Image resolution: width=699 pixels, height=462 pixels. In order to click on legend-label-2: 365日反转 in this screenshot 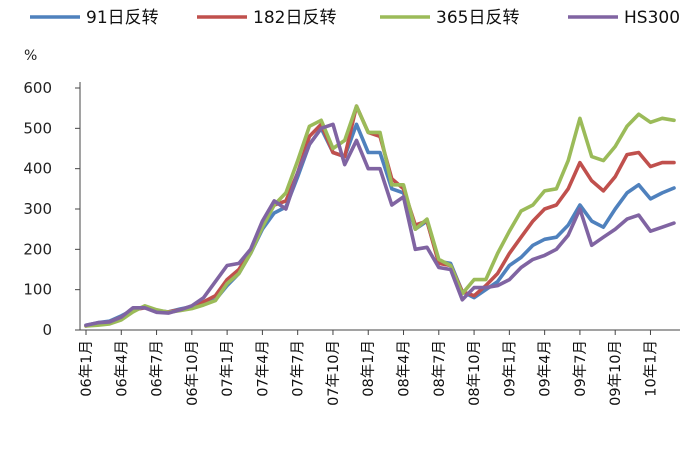, I will do `click(477, 18)`.